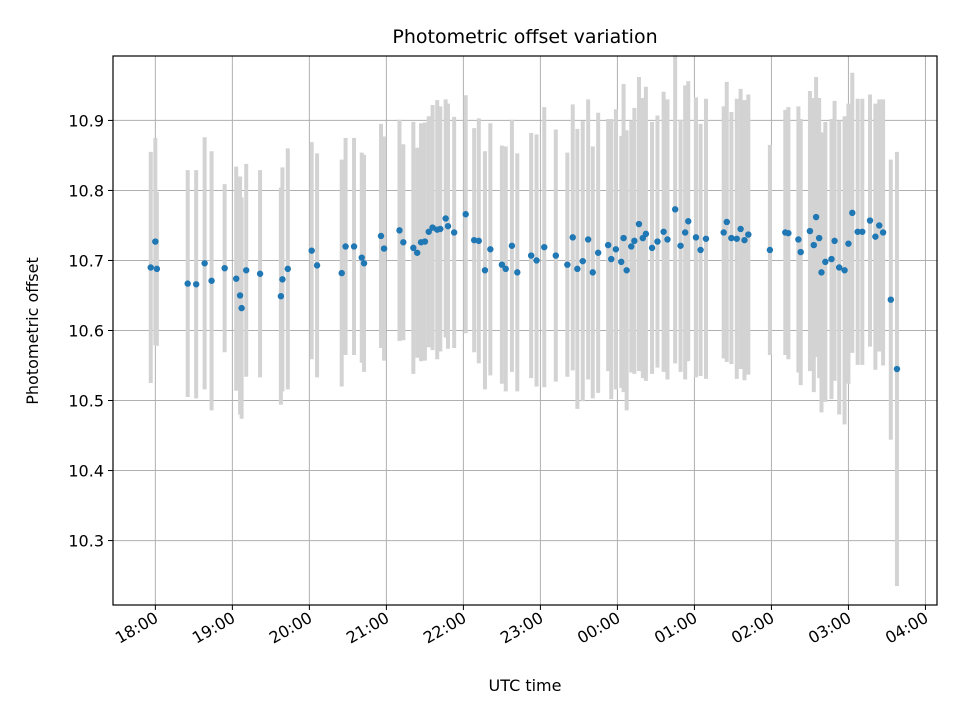 This screenshot has width=960, height=720. What do you see at coordinates (86, 331) in the screenshot?
I see `y-tick-label: 10.6` at bounding box center [86, 331].